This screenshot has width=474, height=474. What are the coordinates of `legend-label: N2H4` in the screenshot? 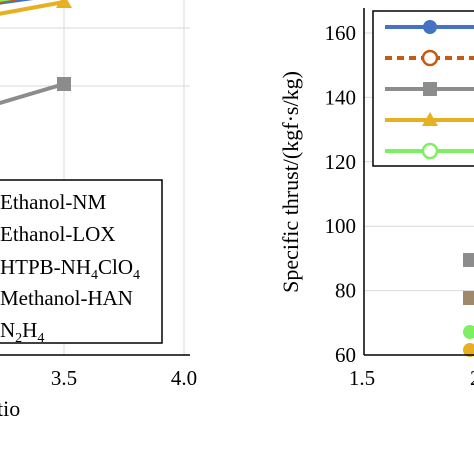 It's located at (22, 332).